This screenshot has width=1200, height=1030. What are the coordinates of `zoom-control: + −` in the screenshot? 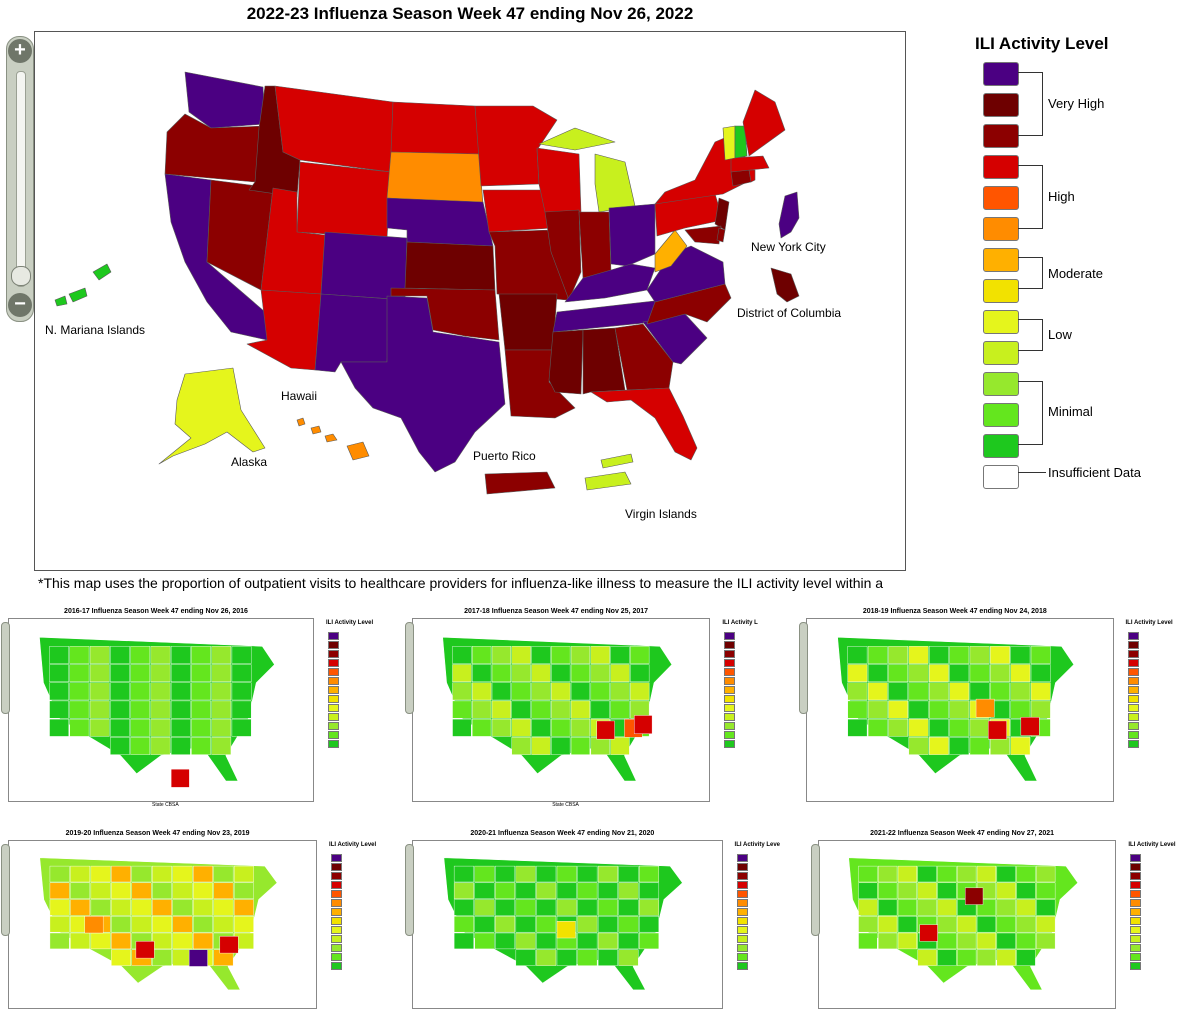 It's located at (20, 179).